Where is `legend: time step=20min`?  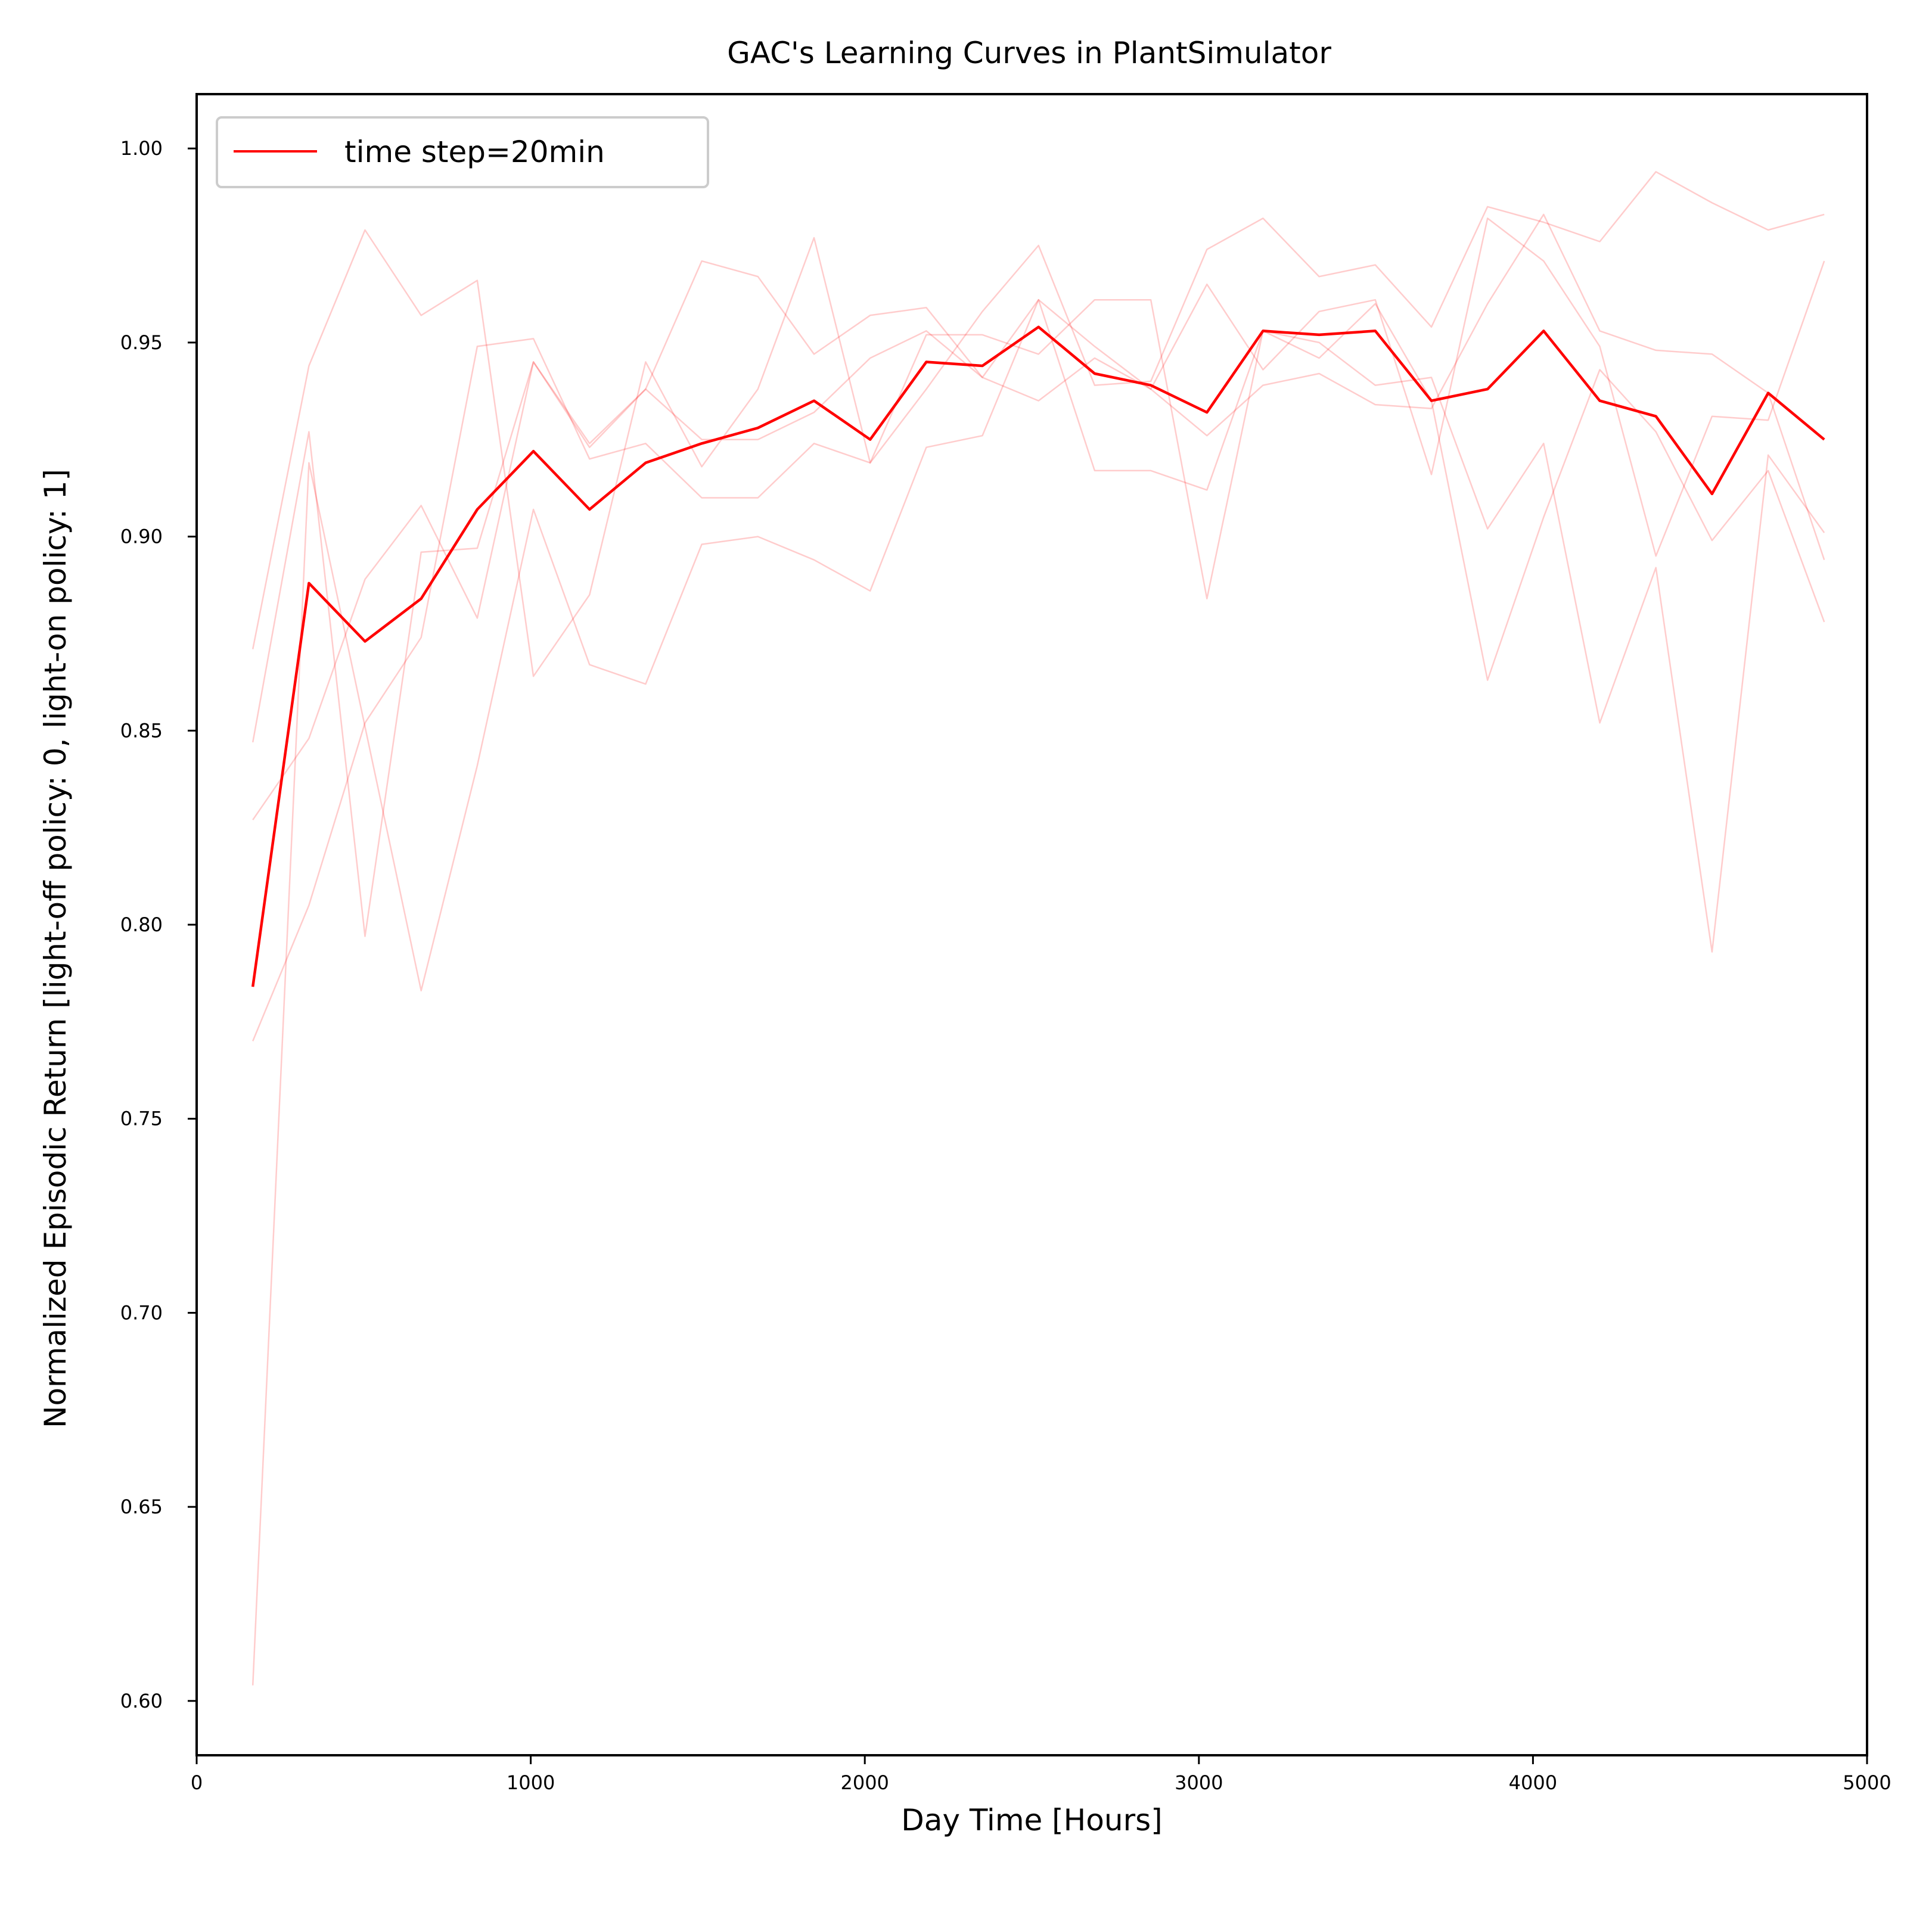 legend: time step=20min is located at coordinates (462, 152).